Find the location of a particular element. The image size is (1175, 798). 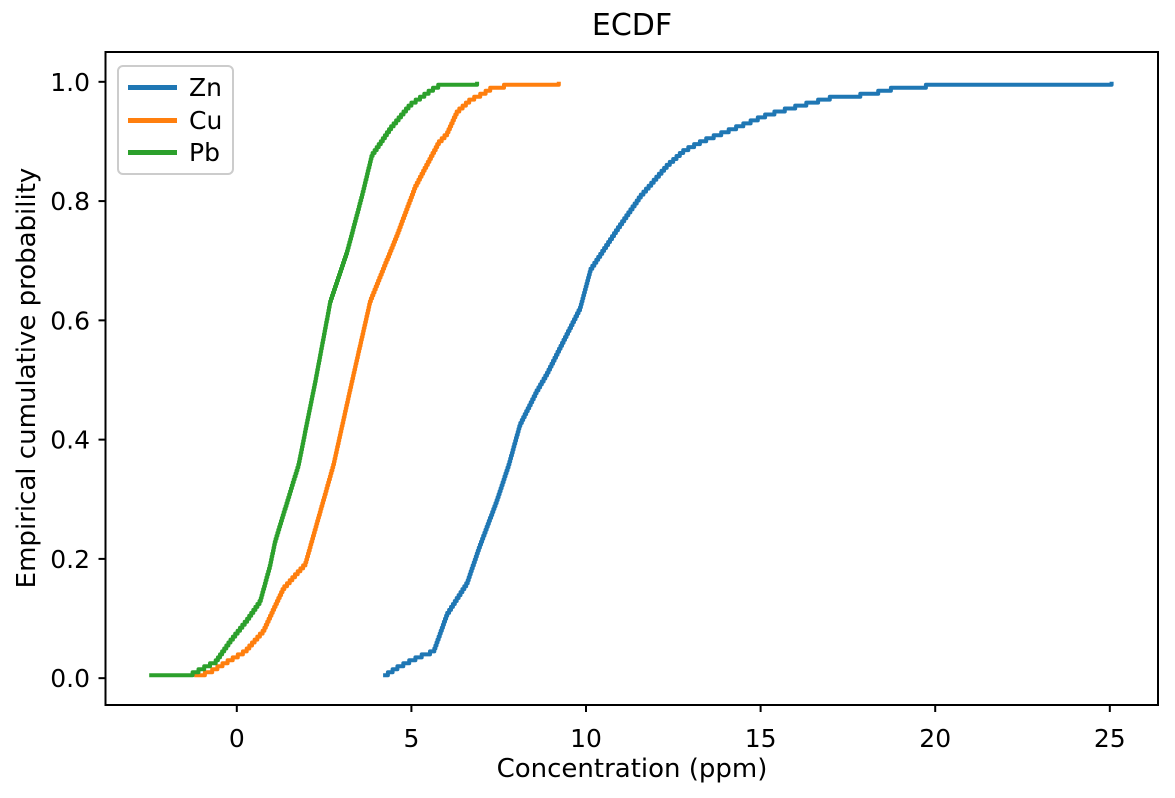

y-tick-label-4: 0.8 is located at coordinates (70, 201).